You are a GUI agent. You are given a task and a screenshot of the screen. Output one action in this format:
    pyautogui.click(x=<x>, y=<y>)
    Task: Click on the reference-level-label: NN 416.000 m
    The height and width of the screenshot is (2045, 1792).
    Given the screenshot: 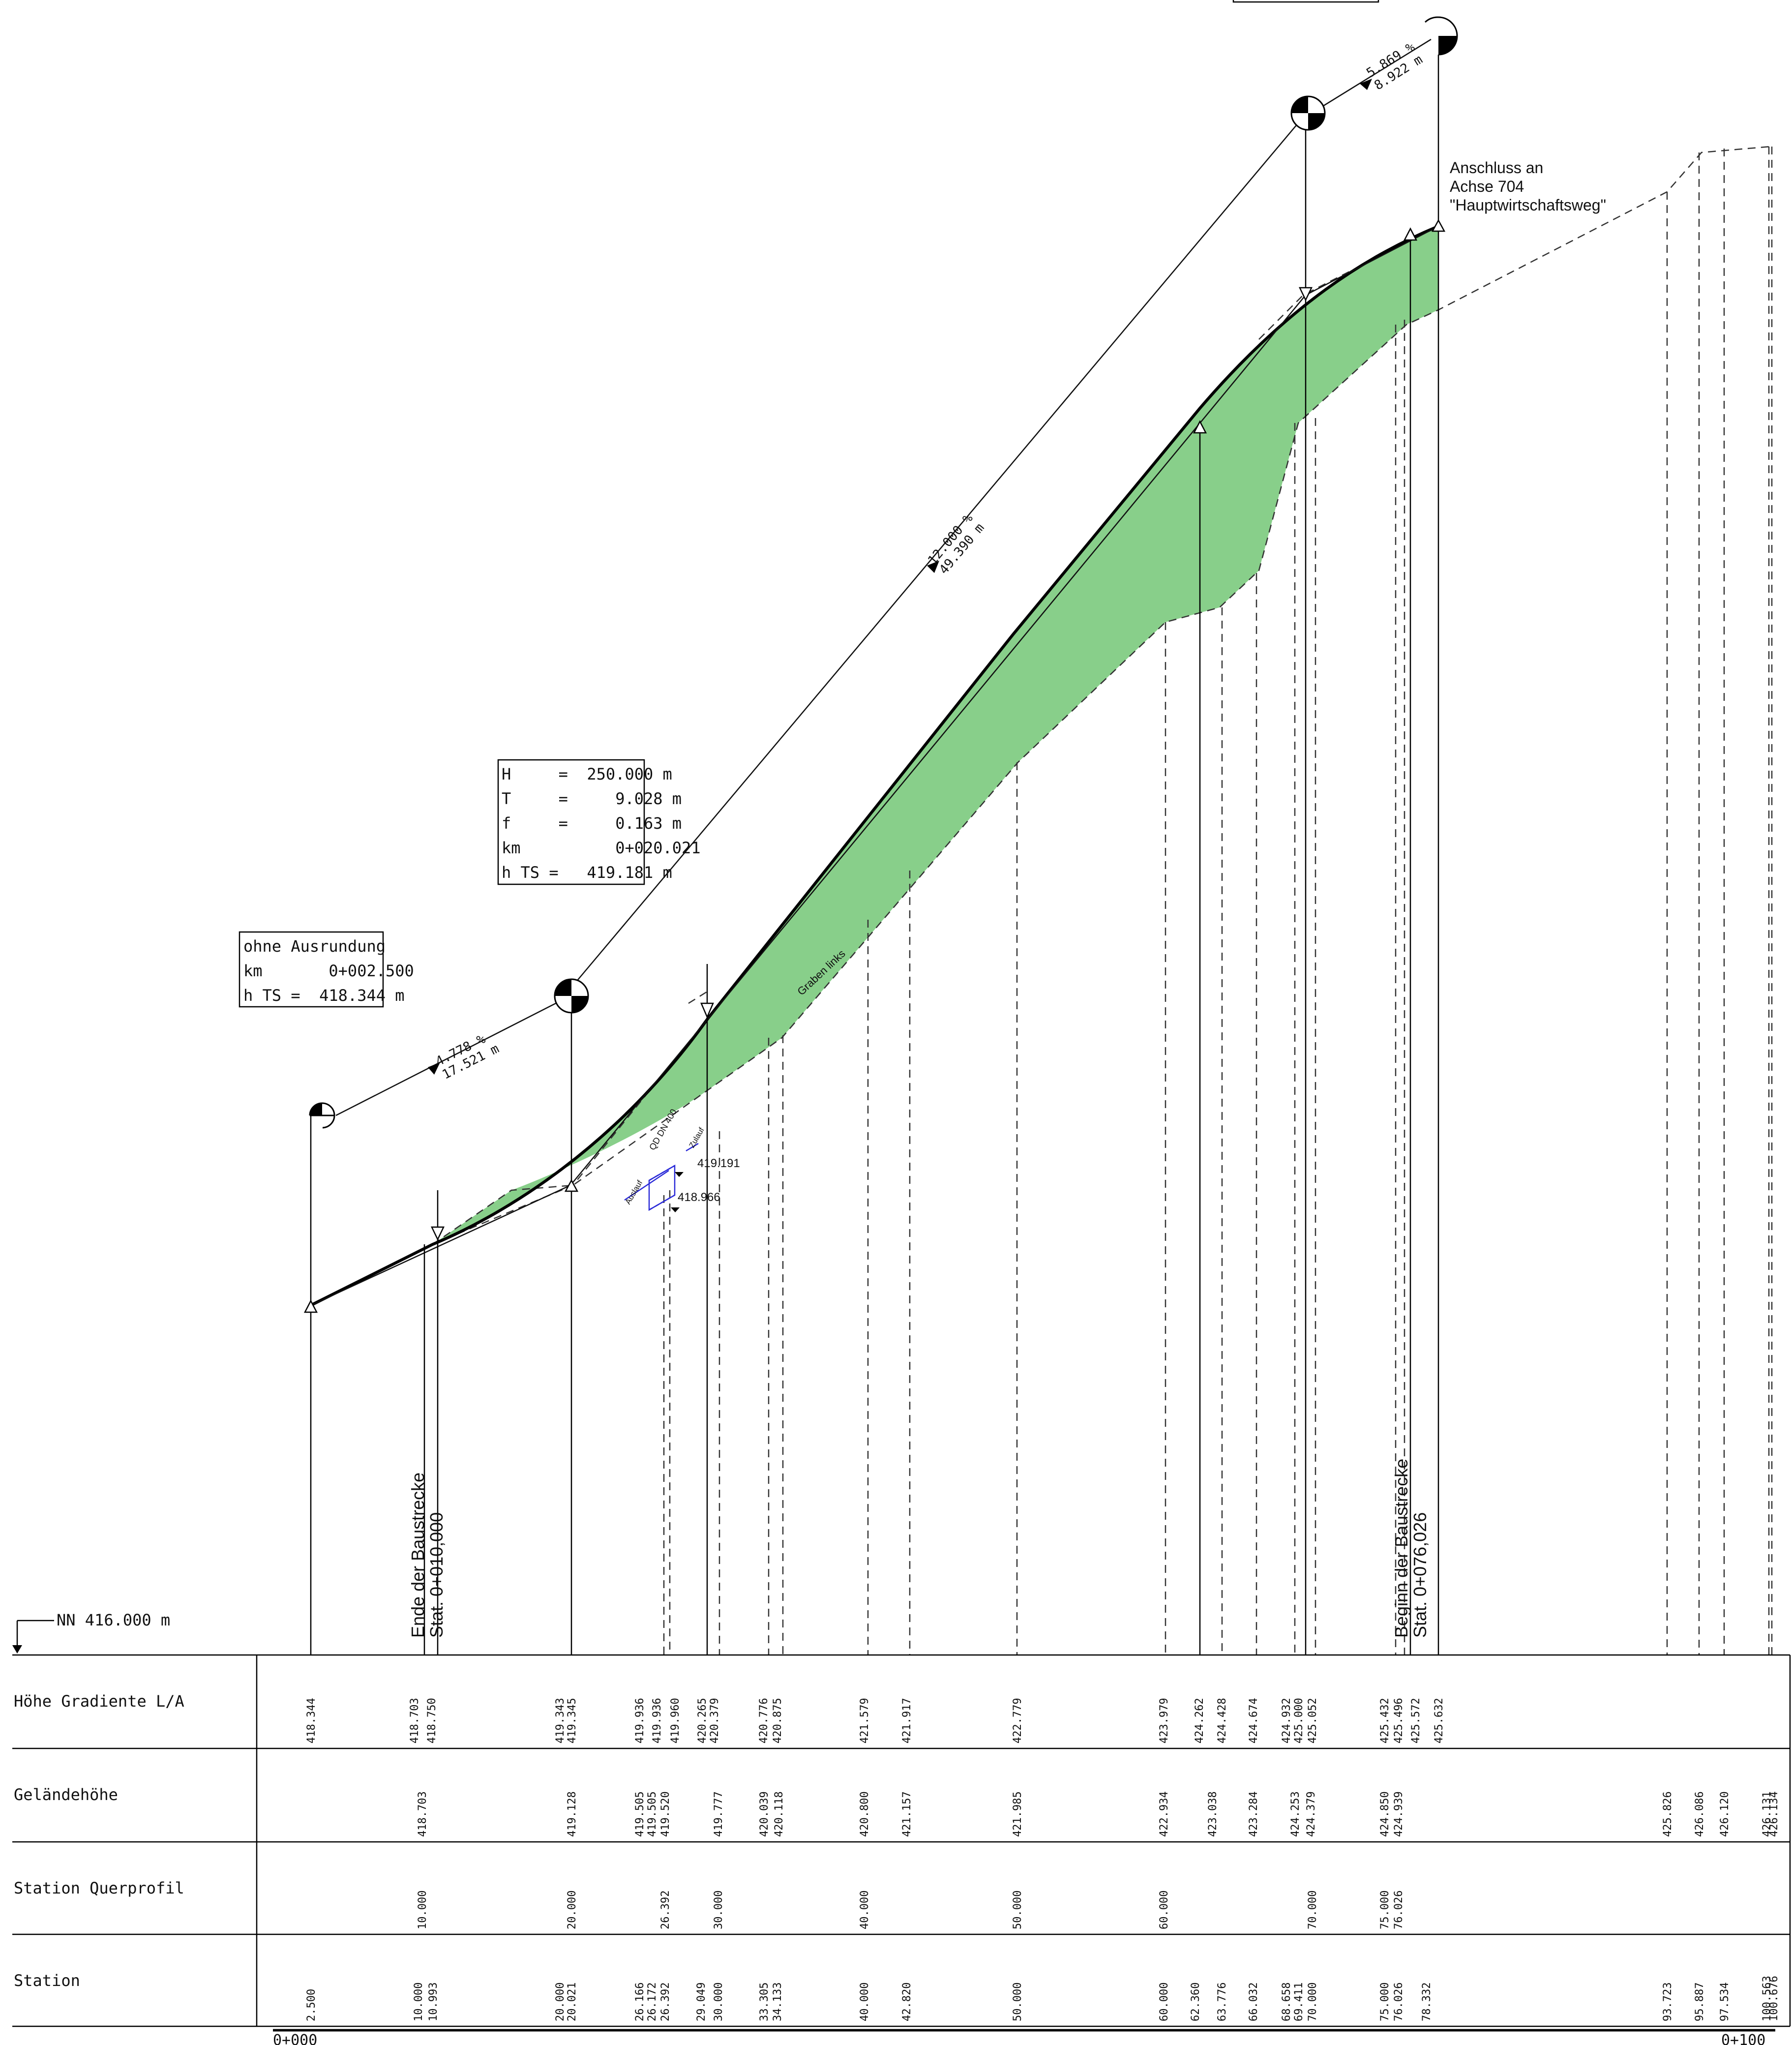 What is the action you would take?
    pyautogui.click(x=113, y=1620)
    